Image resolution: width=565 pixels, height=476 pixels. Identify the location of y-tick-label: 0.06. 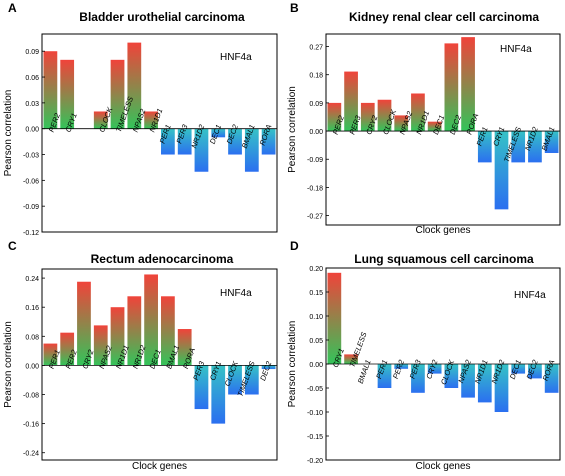
(32, 78).